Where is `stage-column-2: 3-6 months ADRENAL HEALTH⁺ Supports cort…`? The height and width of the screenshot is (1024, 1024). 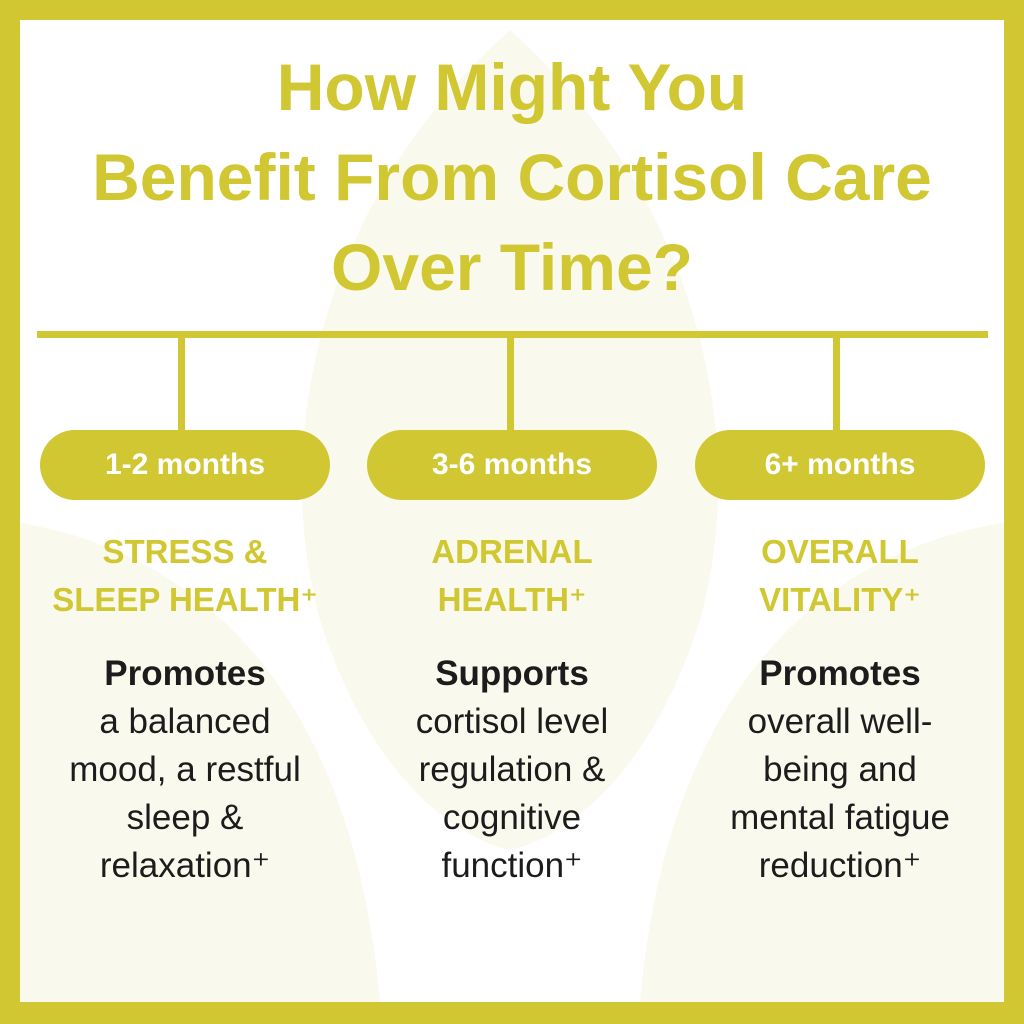 stage-column-2: 3-6 months ADRENAL HEALTH⁺ Supports cort… is located at coordinates (512, 660).